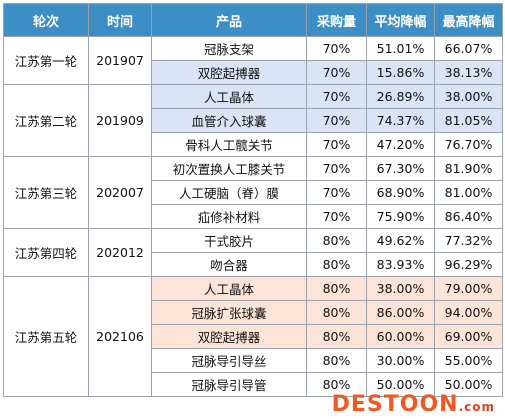 Image resolution: width=505 pixels, height=419 pixels. What do you see at coordinates (468, 120) in the screenshot?
I see `max-drop-cell: 81.05%` at bounding box center [468, 120].